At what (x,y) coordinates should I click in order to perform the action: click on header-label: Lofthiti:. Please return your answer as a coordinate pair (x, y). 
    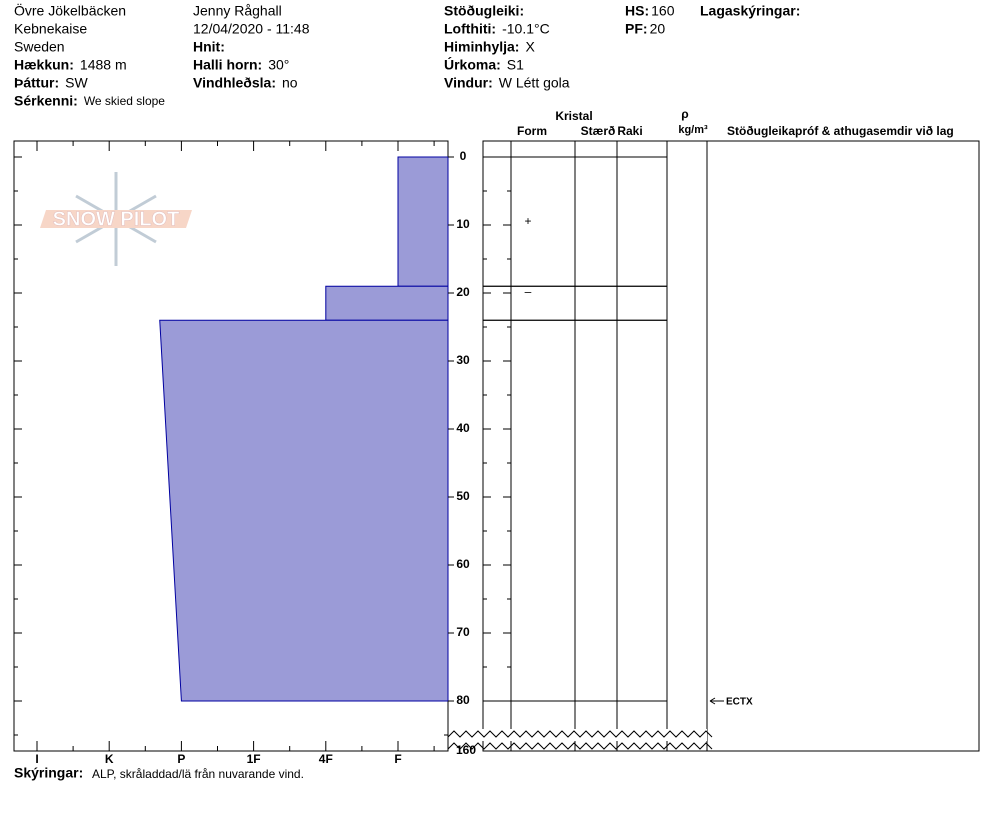
    Looking at the image, I should click on (470, 29).